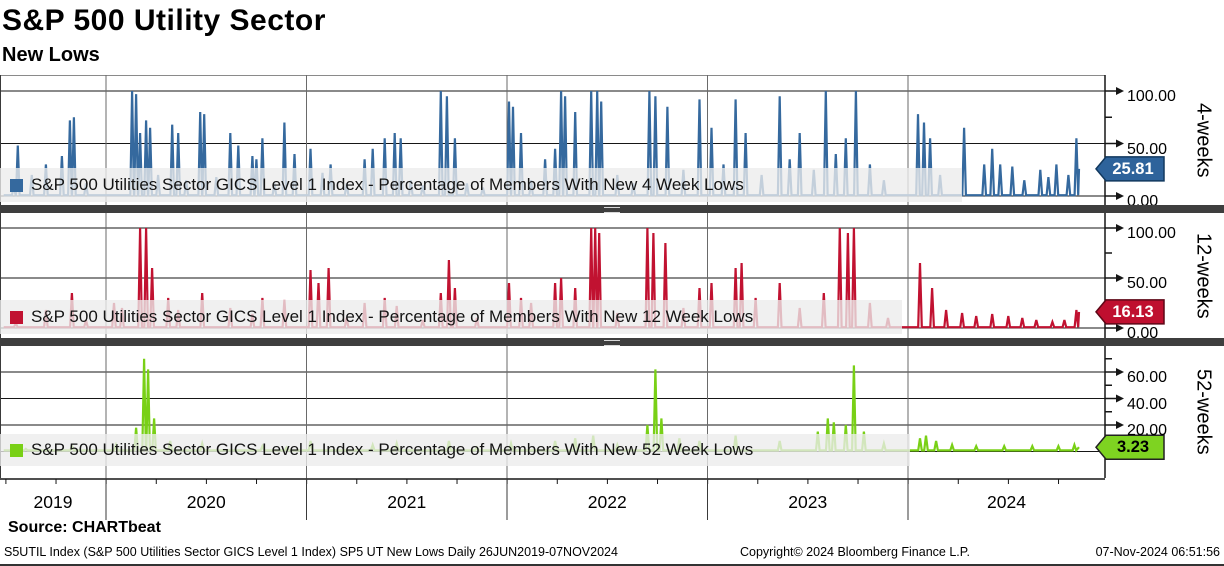  Describe the element at coordinates (607, 502) in the screenshot. I see `year-label: 2022` at that location.